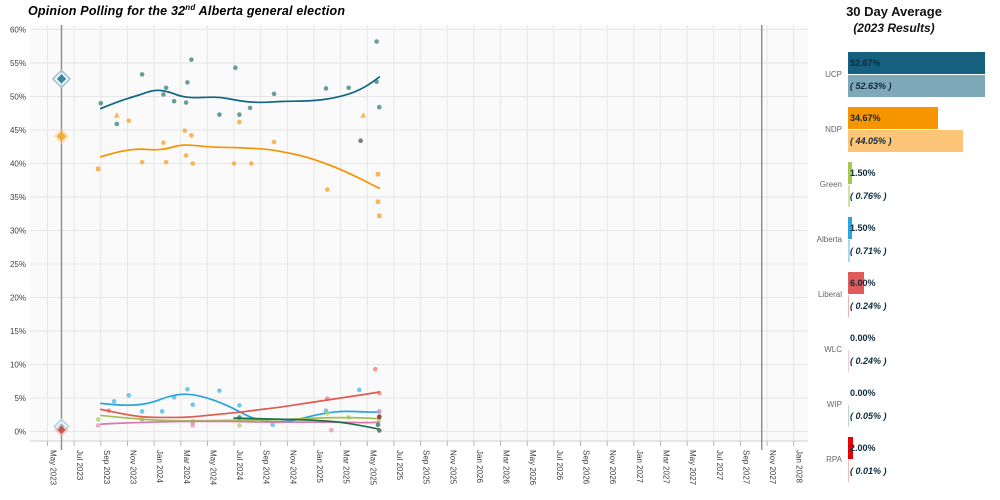 The height and width of the screenshot is (500, 1000). What do you see at coordinates (922, 448) in the screenshot?
I see `legend-bar-row: 2.00%` at bounding box center [922, 448].